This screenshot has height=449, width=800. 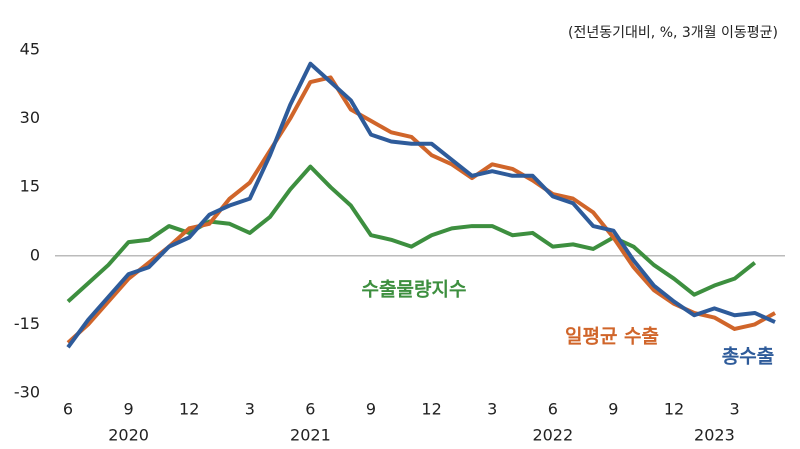 What do you see at coordinates (30, 186) in the screenshot?
I see `y-tick-label: 15` at bounding box center [30, 186].